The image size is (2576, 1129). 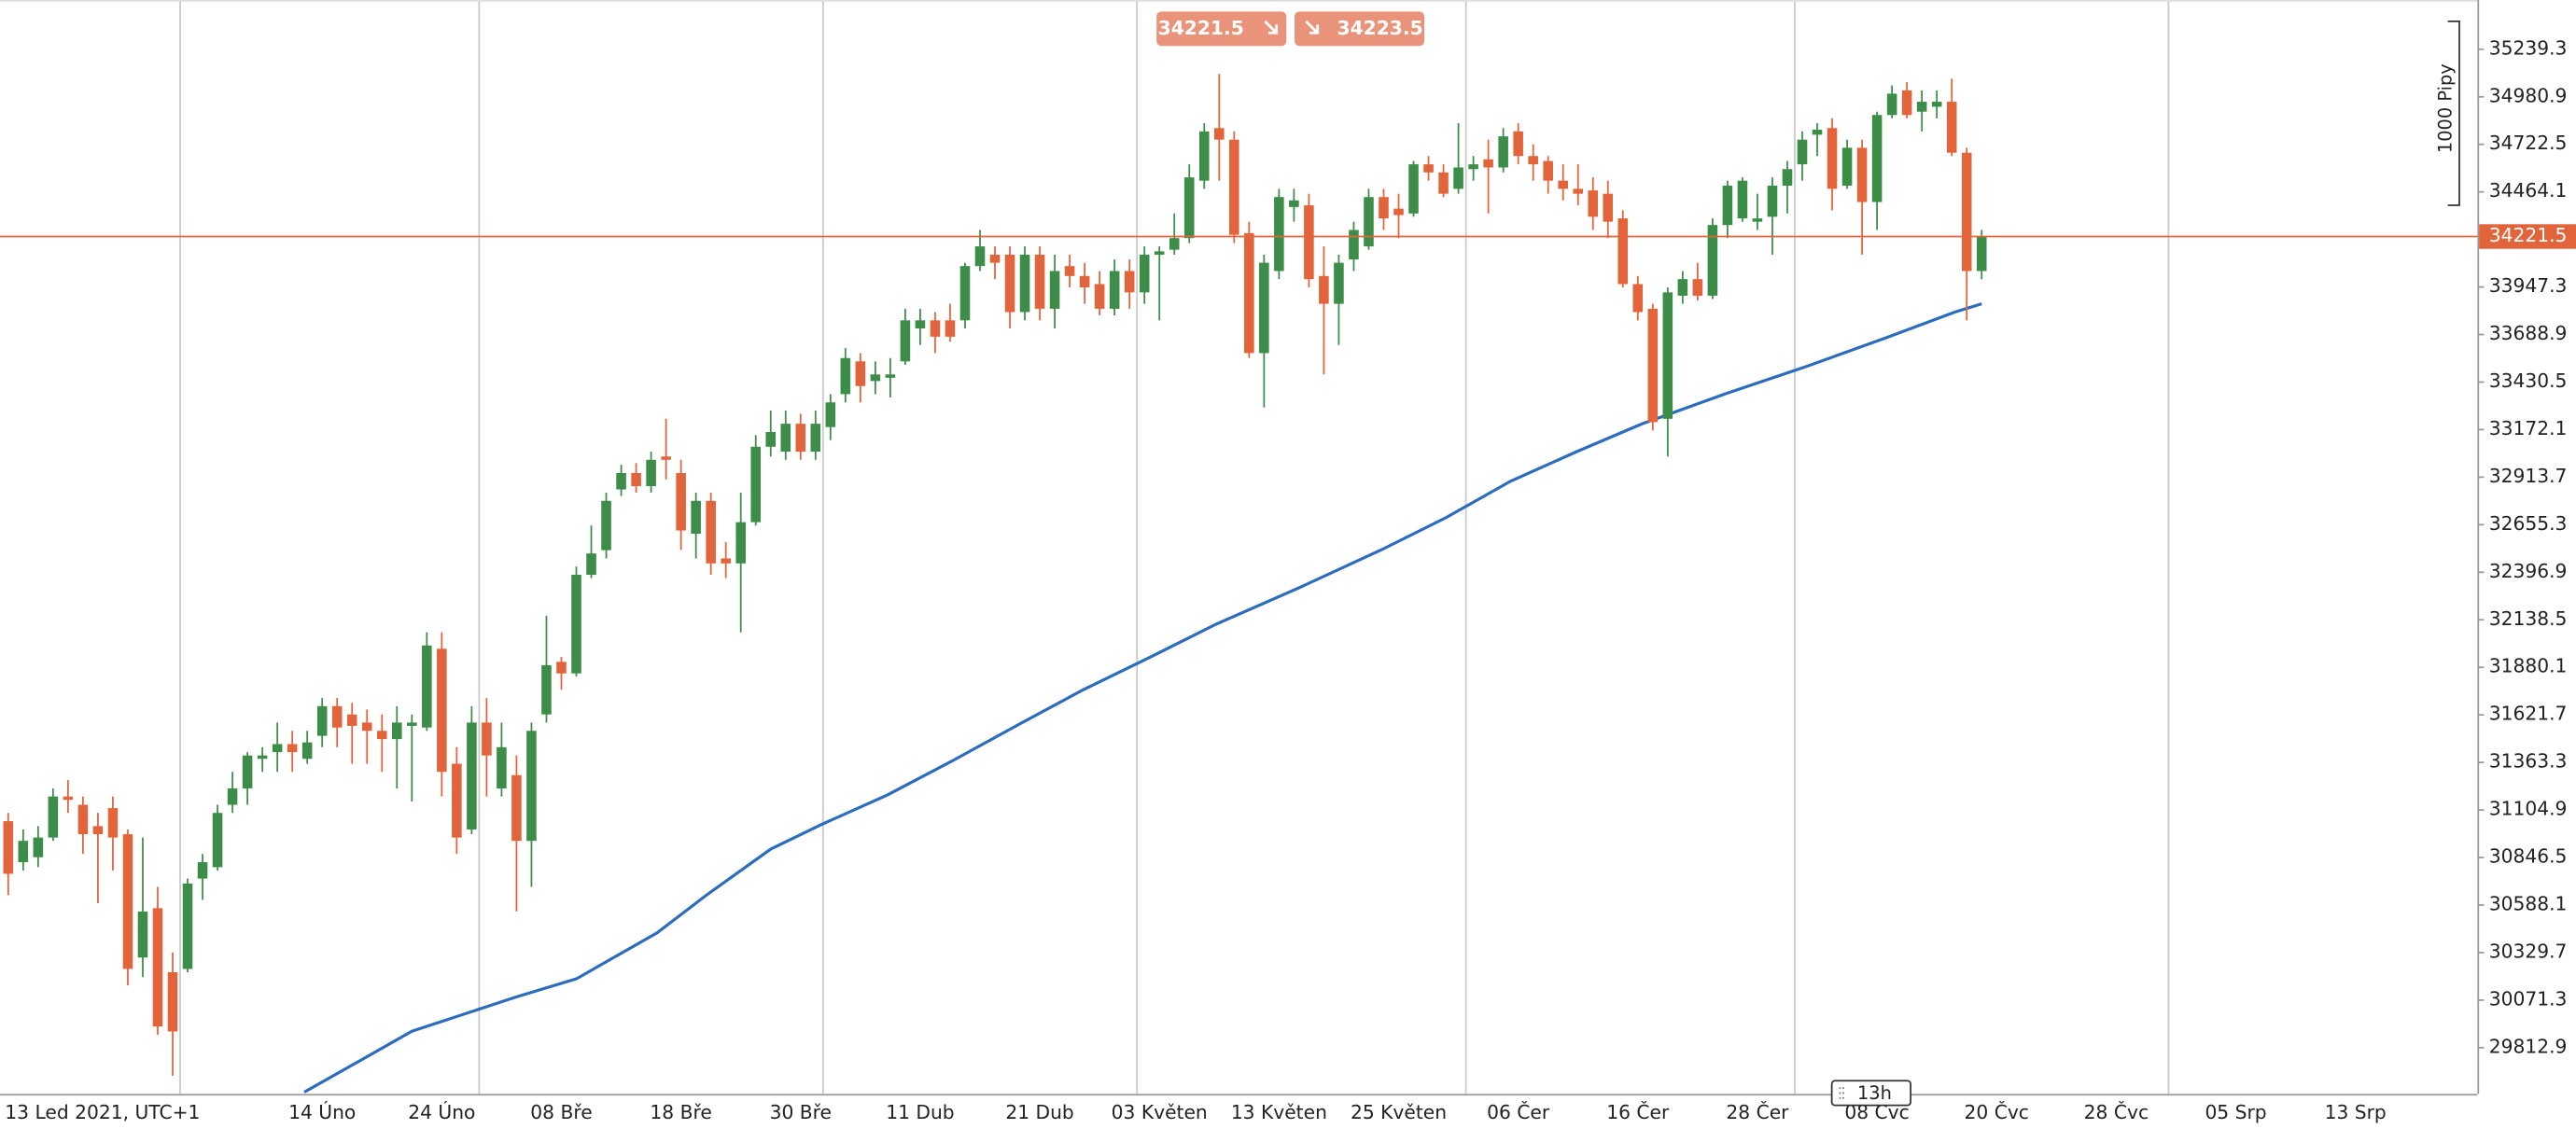 I want to click on x-tick-label: 30 Bře, so click(x=801, y=1112).